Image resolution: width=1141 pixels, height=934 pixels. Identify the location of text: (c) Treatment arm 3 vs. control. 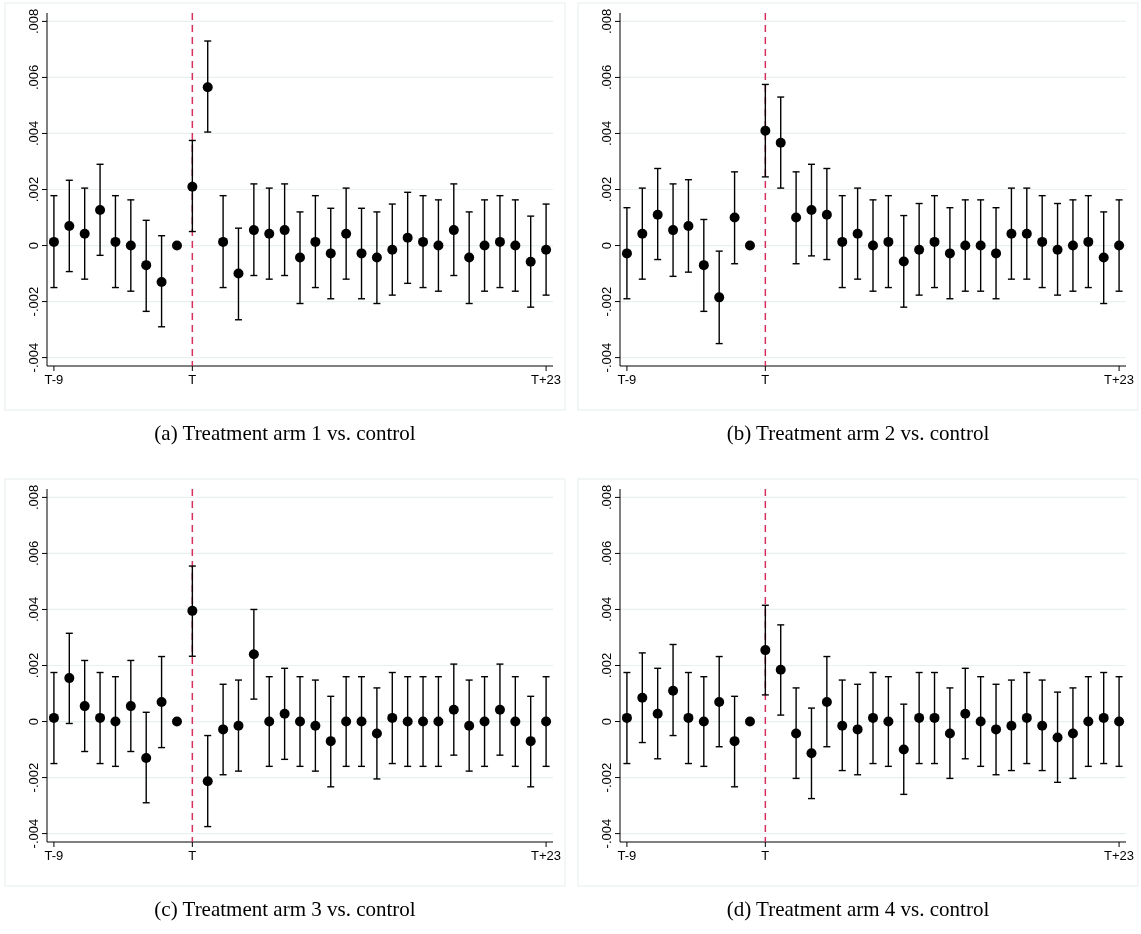
(285, 909).